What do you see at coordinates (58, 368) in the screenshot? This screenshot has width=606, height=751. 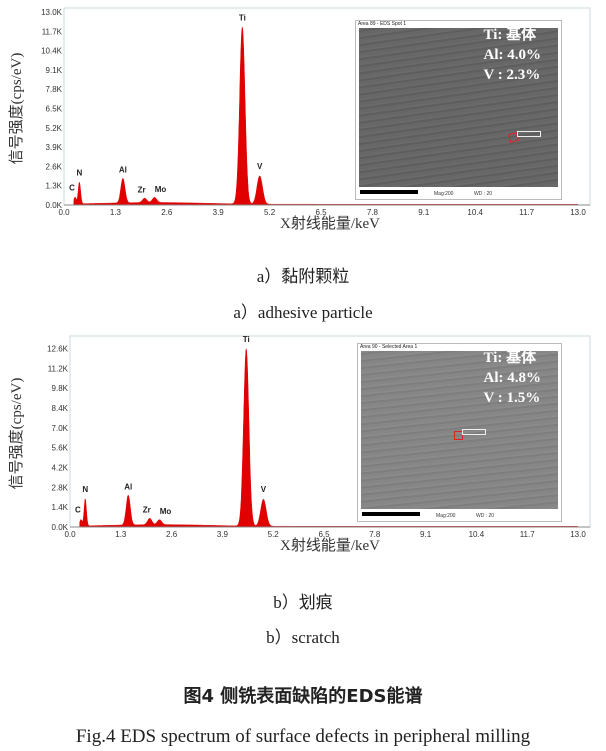 I see `y-tick-label: 11.2K` at bounding box center [58, 368].